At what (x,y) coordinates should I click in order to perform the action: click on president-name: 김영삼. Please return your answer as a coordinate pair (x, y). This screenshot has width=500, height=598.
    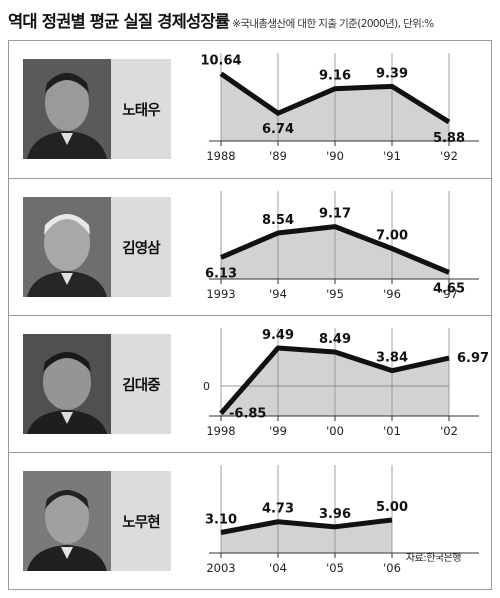
    Looking at the image, I should click on (141, 248).